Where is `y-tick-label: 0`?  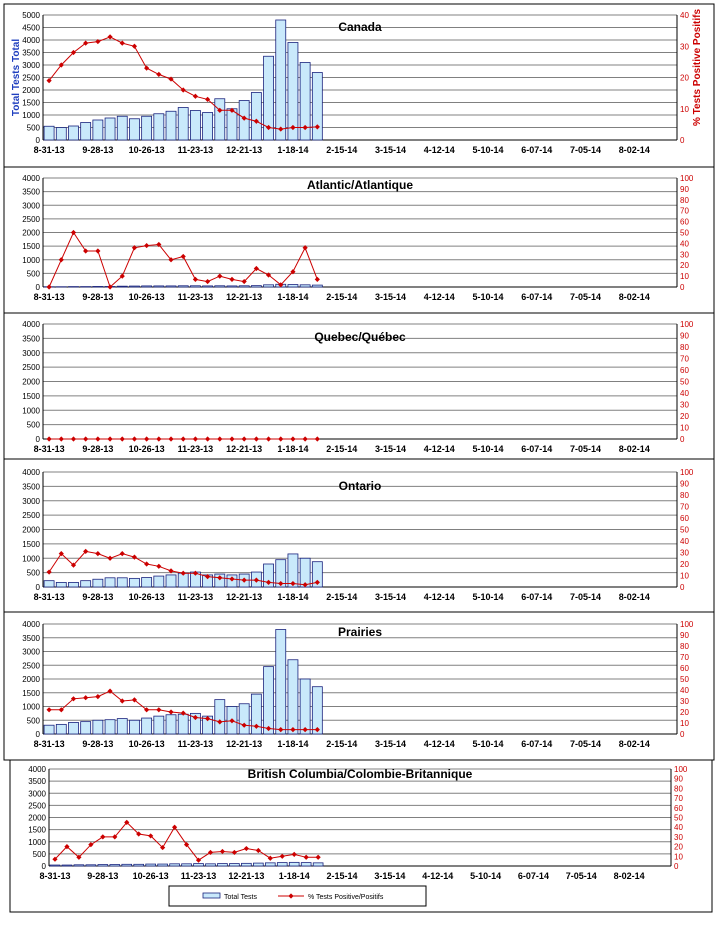
y-tick-label: 0 is located at coordinates (44, 866).